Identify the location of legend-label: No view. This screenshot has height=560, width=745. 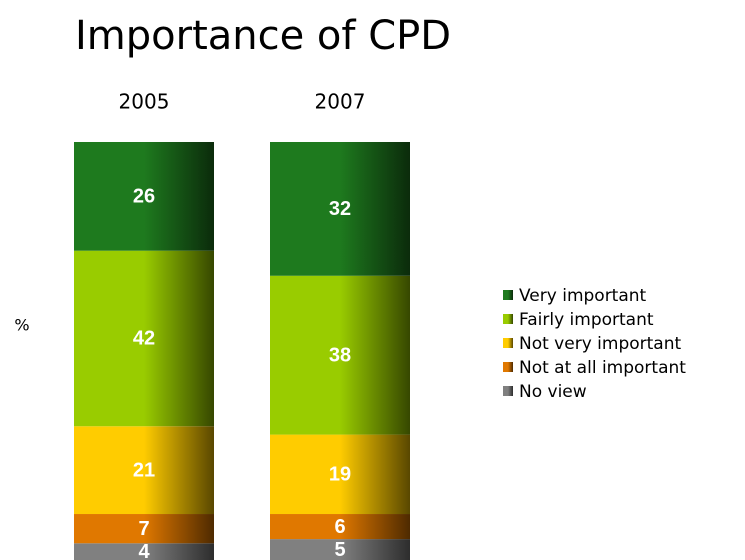
(553, 392).